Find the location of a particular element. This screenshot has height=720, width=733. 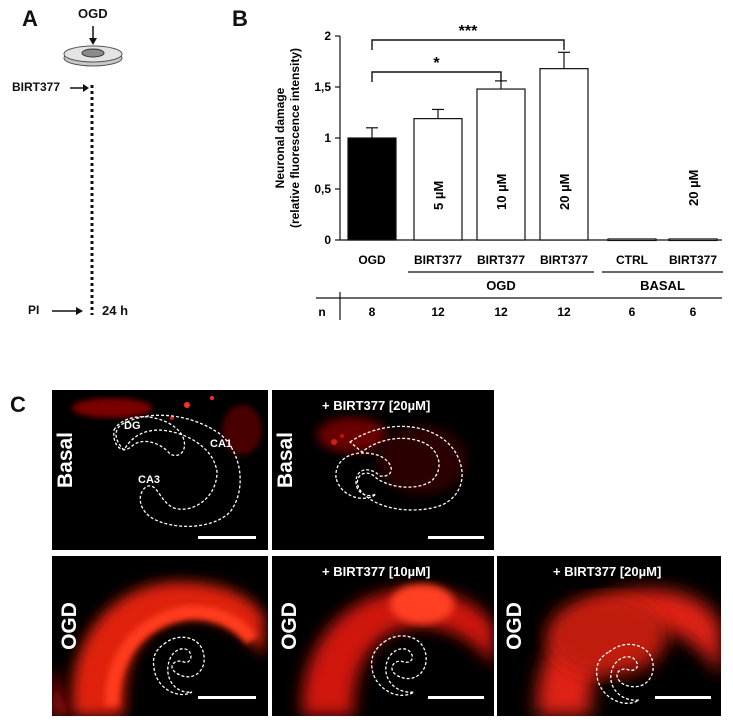

drug-arrowhead is located at coordinates (86, 88).